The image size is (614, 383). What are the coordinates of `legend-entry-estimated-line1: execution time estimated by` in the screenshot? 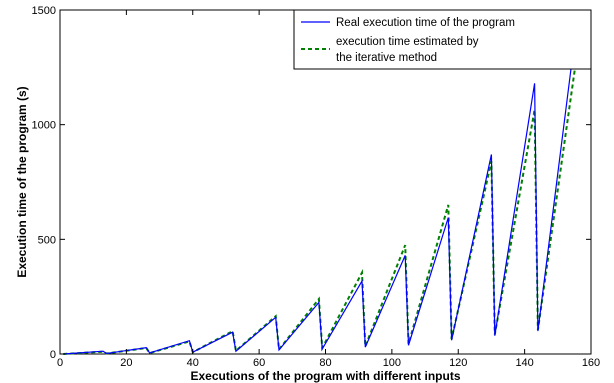 It's located at (407, 42).